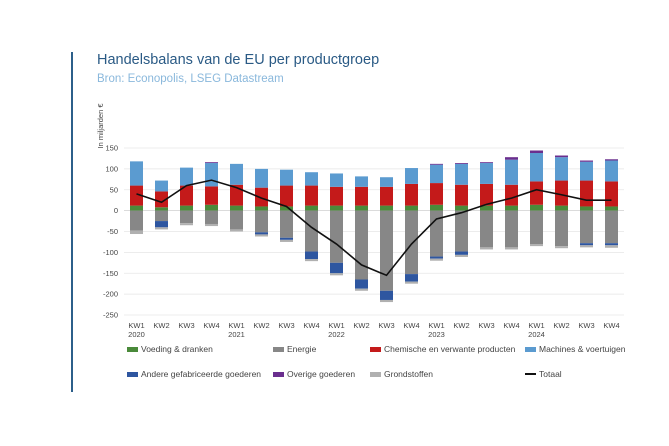 This screenshot has height=446, width=669. What do you see at coordinates (314, 374) in the screenshot?
I see `legend-item: Overige goederen` at bounding box center [314, 374].